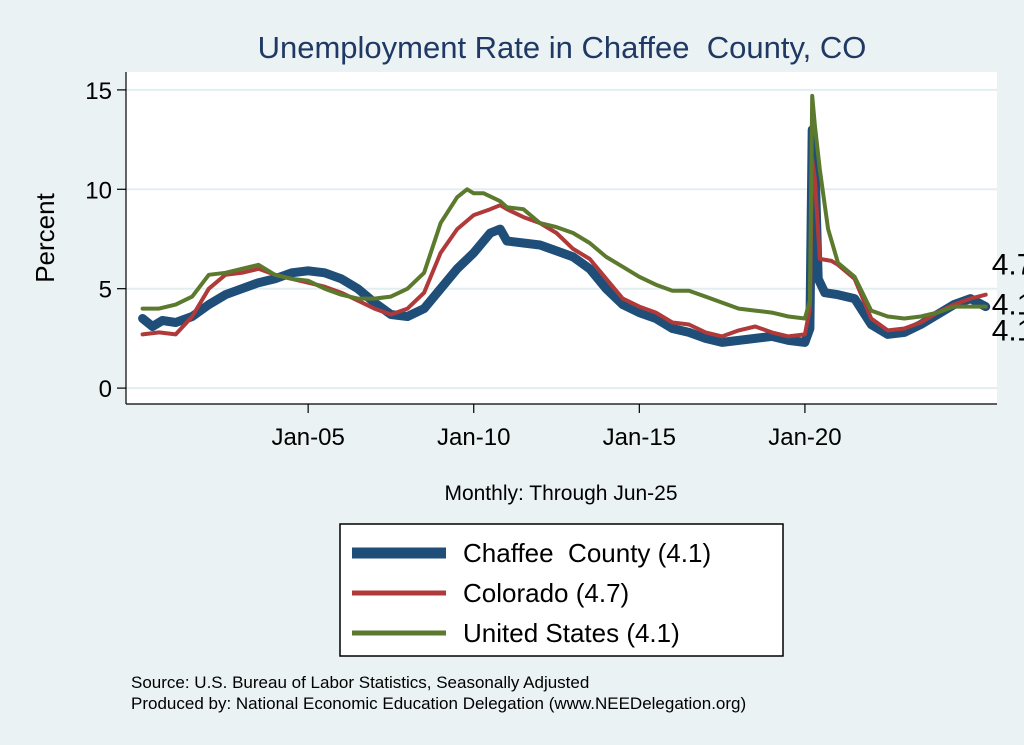  I want to click on y-tick-label: 15, so click(98, 91).